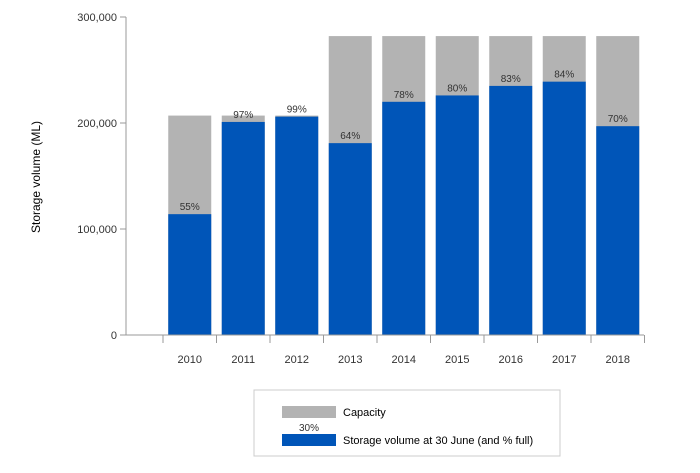 This screenshot has height=473, width=700. I want to click on percent-label: 55%, so click(190, 207).